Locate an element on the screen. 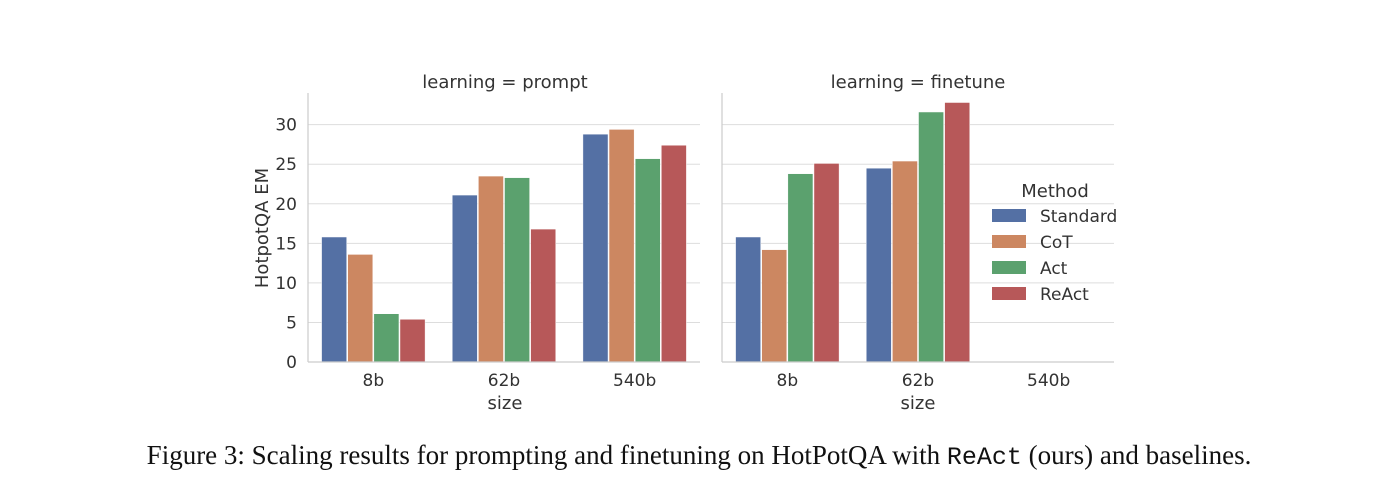  bar-finetune-62b-standard is located at coordinates (878, 265).